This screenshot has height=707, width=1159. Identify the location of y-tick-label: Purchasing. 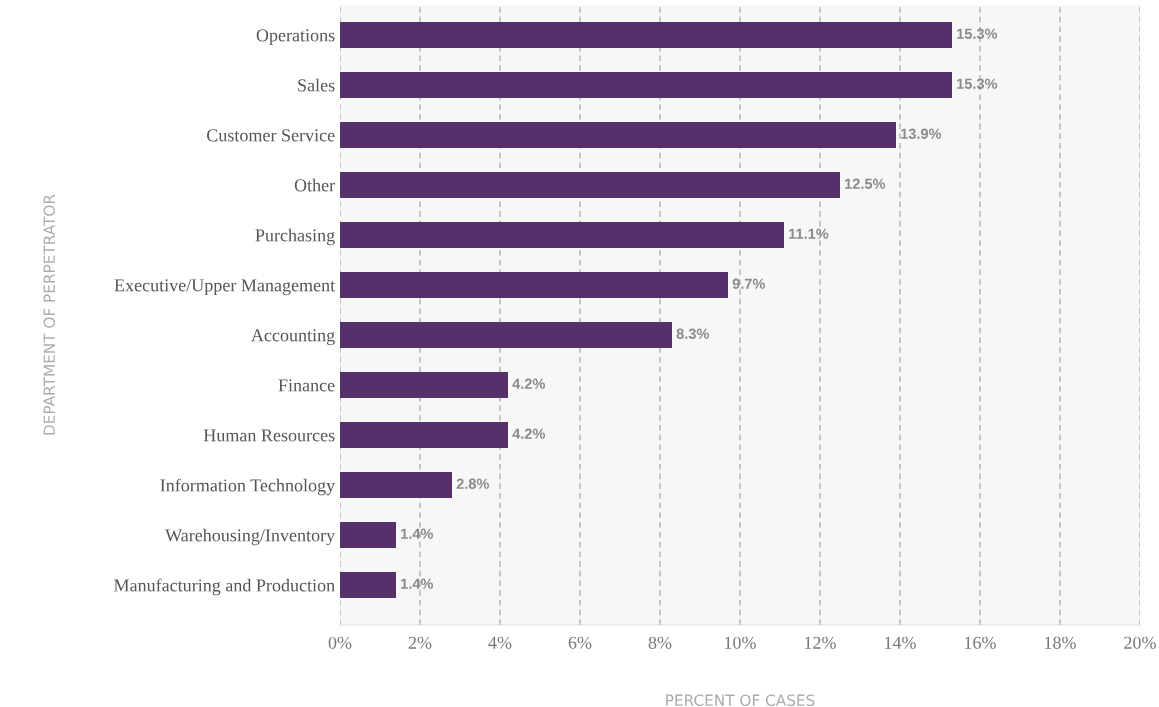
(295, 237).